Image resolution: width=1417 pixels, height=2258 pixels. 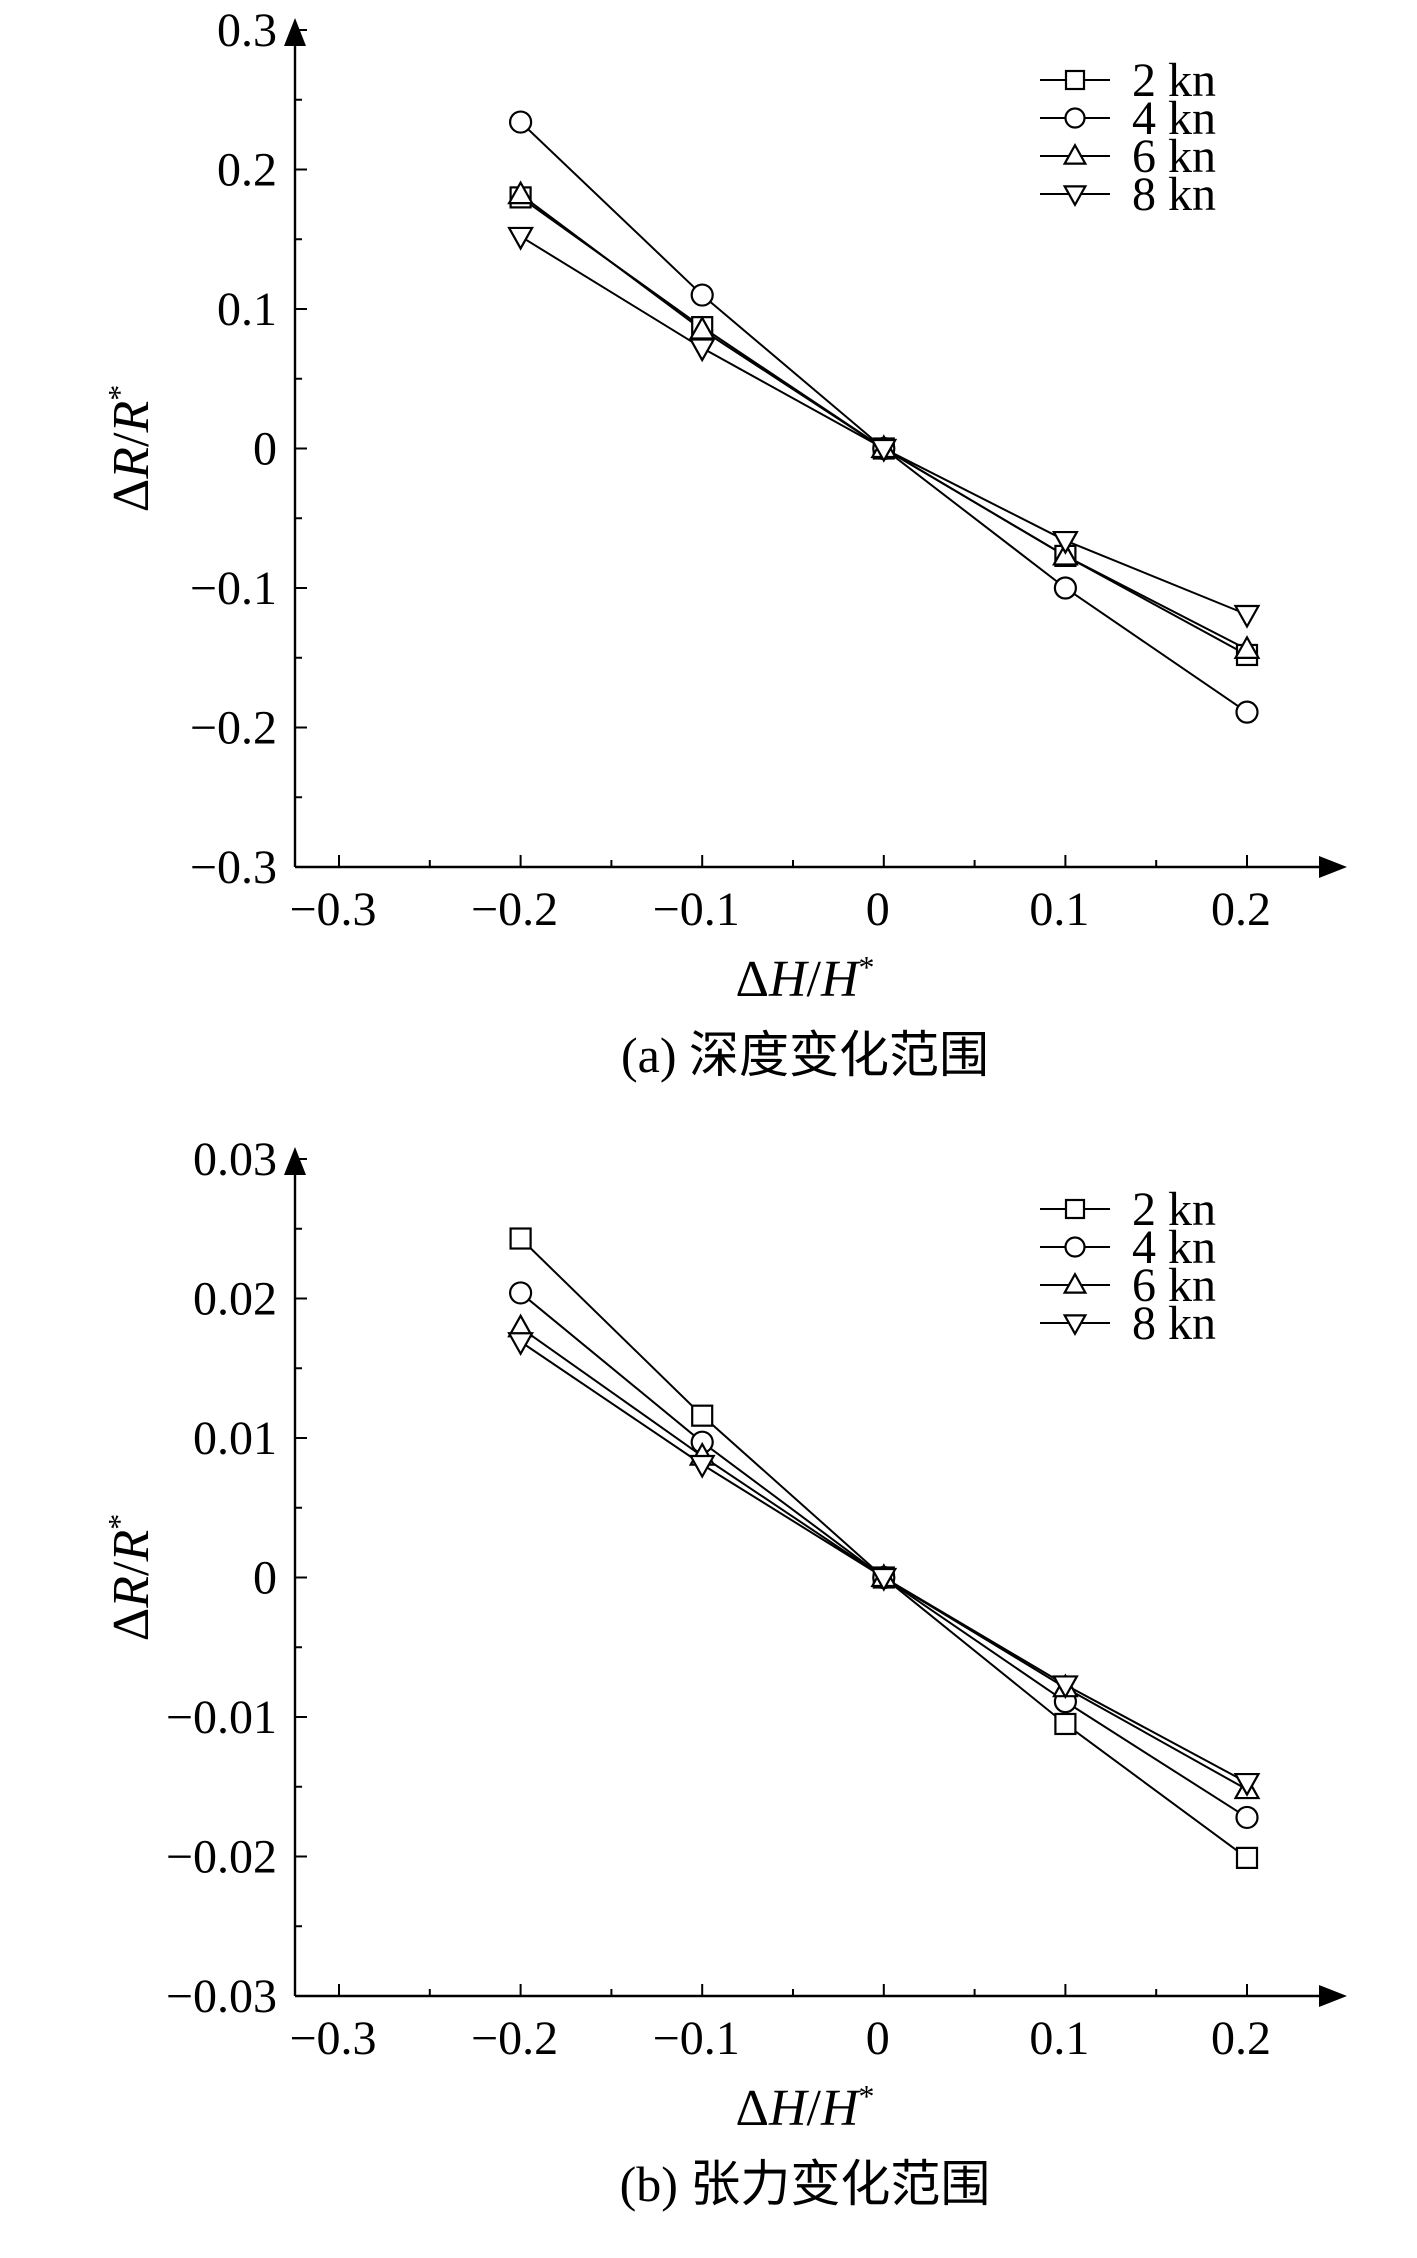 What do you see at coordinates (878, 2038) in the screenshot?
I see `chart-b-x-tick-label: 0` at bounding box center [878, 2038].